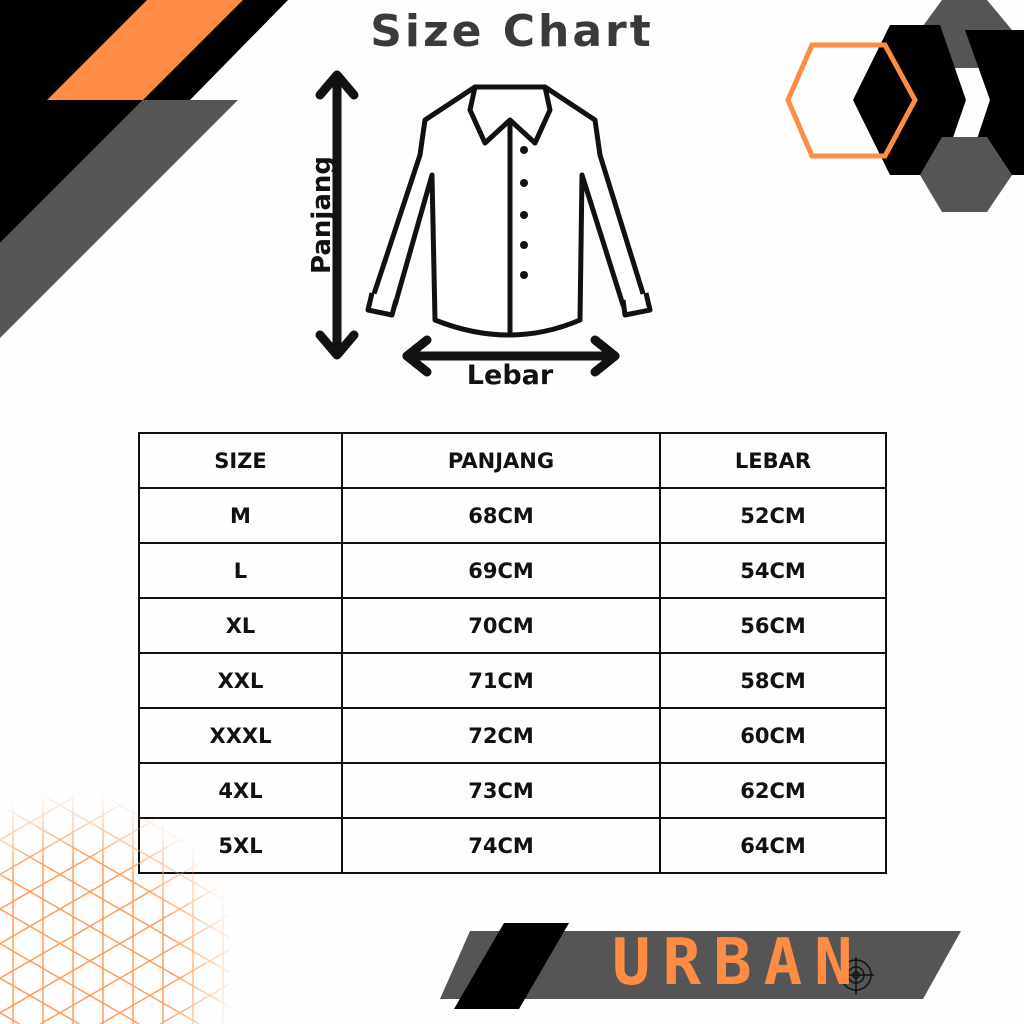  Describe the element at coordinates (240, 735) in the screenshot. I see `size-cell: XXXL` at that location.